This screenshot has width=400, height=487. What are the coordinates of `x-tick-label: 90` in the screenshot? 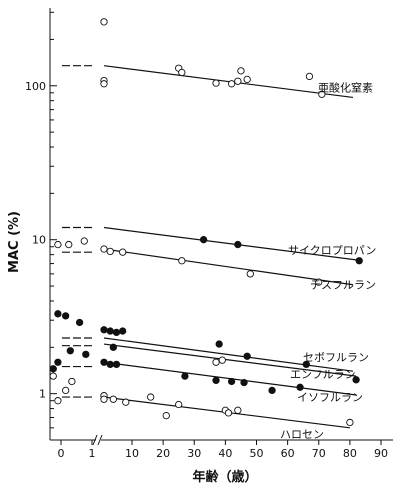 It's located at (381, 453).